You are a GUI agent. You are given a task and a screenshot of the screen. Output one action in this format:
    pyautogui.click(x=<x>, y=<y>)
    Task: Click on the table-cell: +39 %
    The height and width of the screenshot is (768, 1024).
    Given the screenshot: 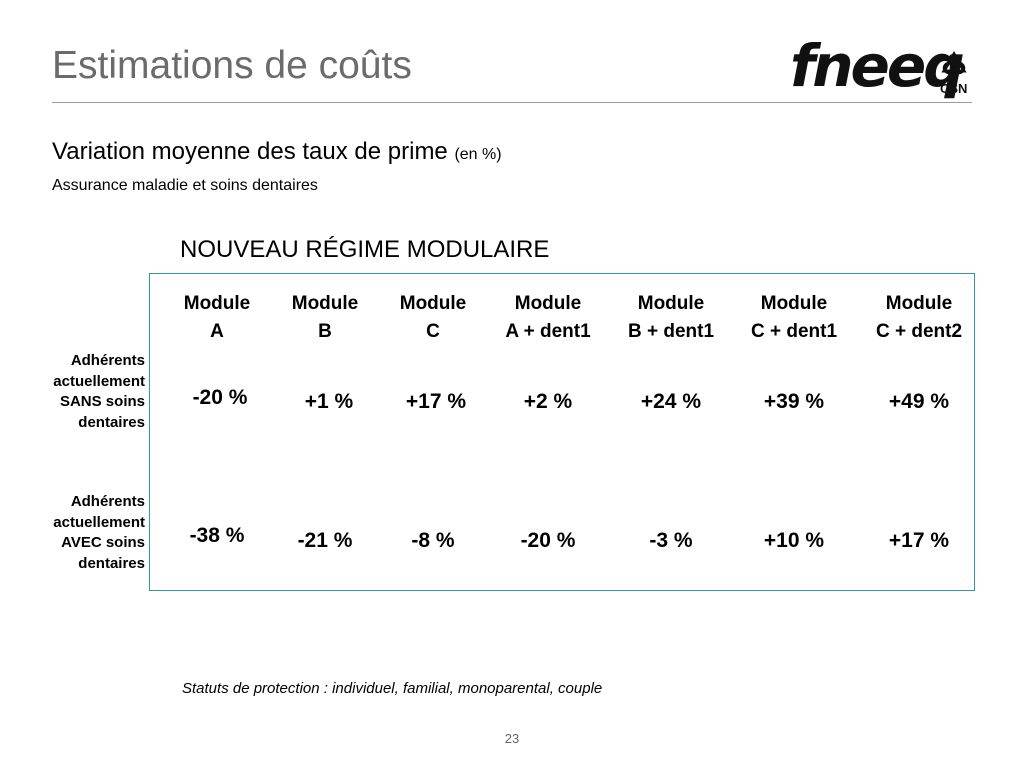 What is the action you would take?
    pyautogui.click(x=794, y=401)
    